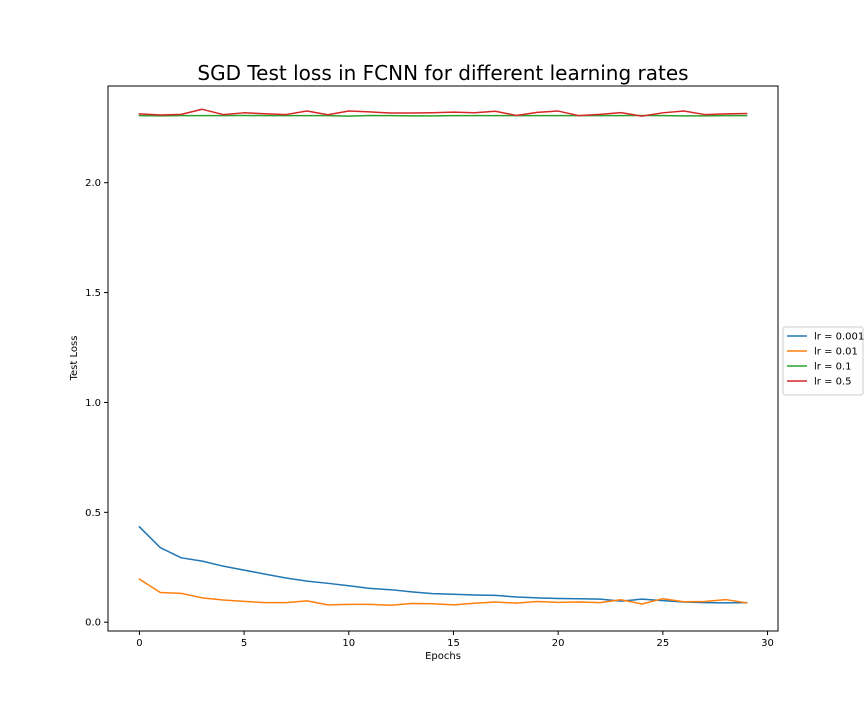 The width and height of the screenshot is (864, 720). I want to click on y-axis: 0.0 0.5 1.0 1.5 2.0, so click(96, 403).